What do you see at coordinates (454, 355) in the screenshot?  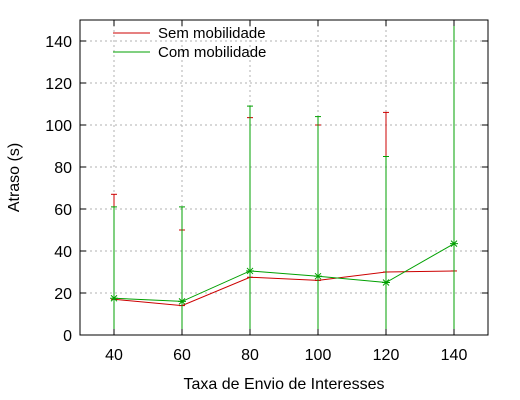 I see `x-tick-label: 140` at bounding box center [454, 355].